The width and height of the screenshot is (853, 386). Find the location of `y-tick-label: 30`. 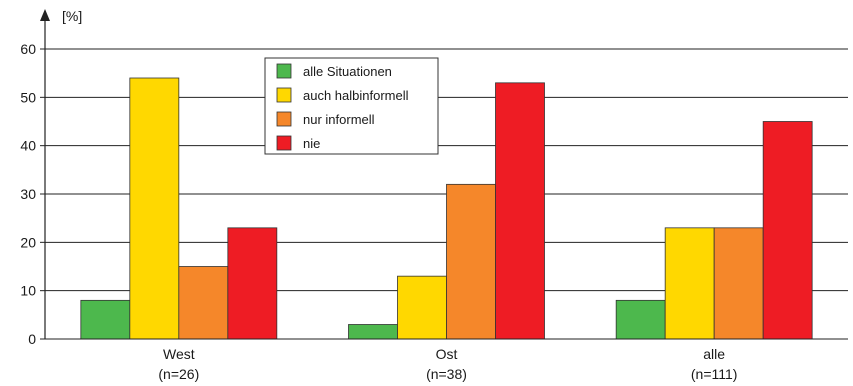

y-tick-label: 30 is located at coordinates (28, 194).